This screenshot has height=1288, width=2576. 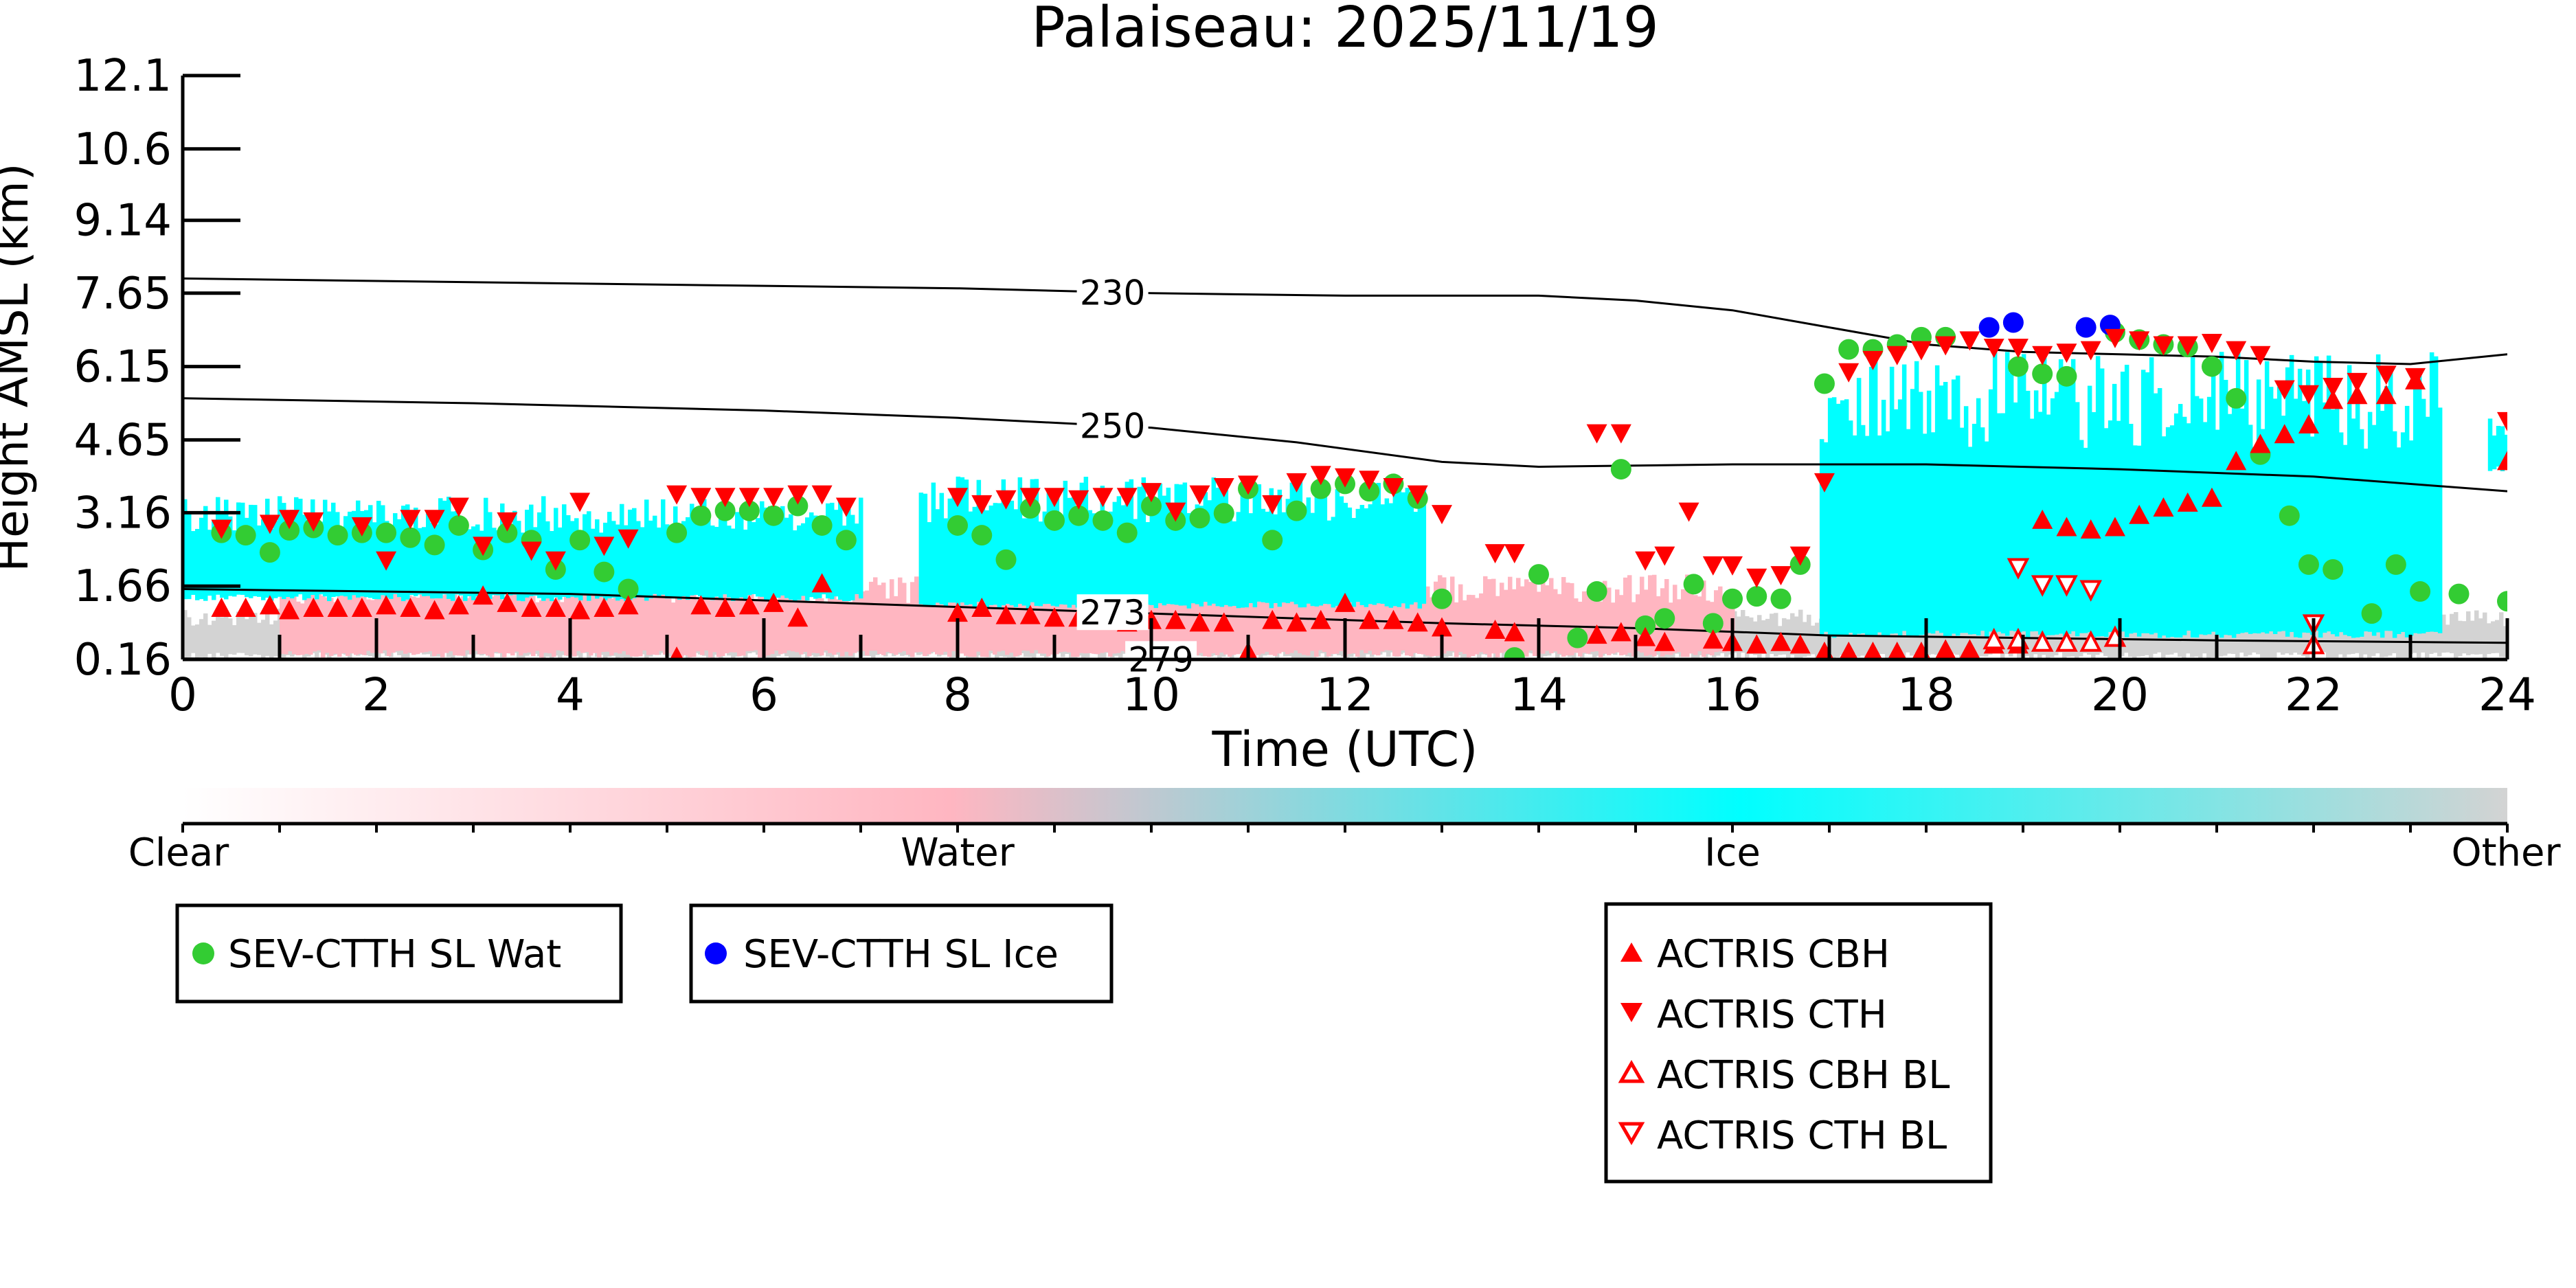 I want to click on x-tick-label: 0, so click(x=182, y=694).